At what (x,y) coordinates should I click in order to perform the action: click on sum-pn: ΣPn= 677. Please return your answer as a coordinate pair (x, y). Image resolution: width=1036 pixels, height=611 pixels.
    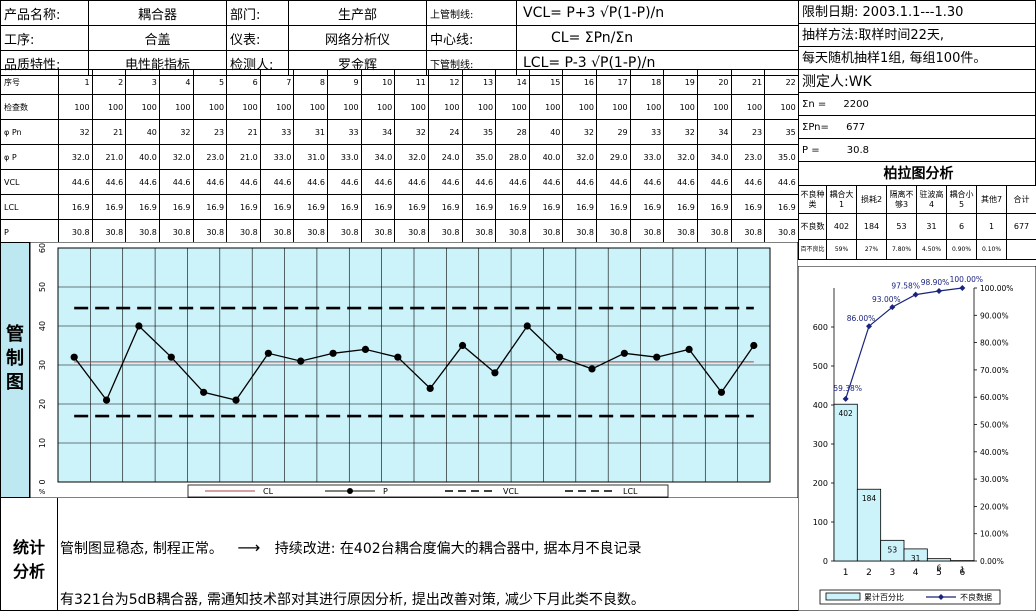
    Looking at the image, I should click on (917, 127).